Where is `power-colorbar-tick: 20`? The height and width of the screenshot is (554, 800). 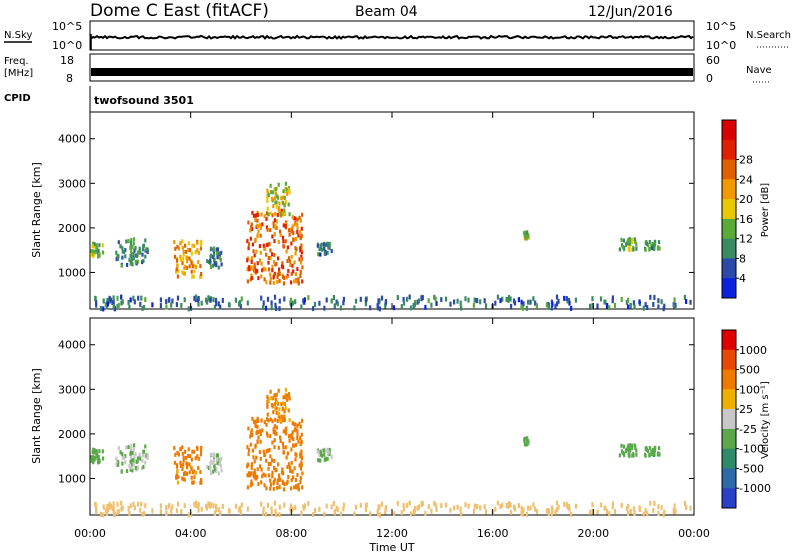
power-colorbar-tick: 20 is located at coordinates (746, 199).